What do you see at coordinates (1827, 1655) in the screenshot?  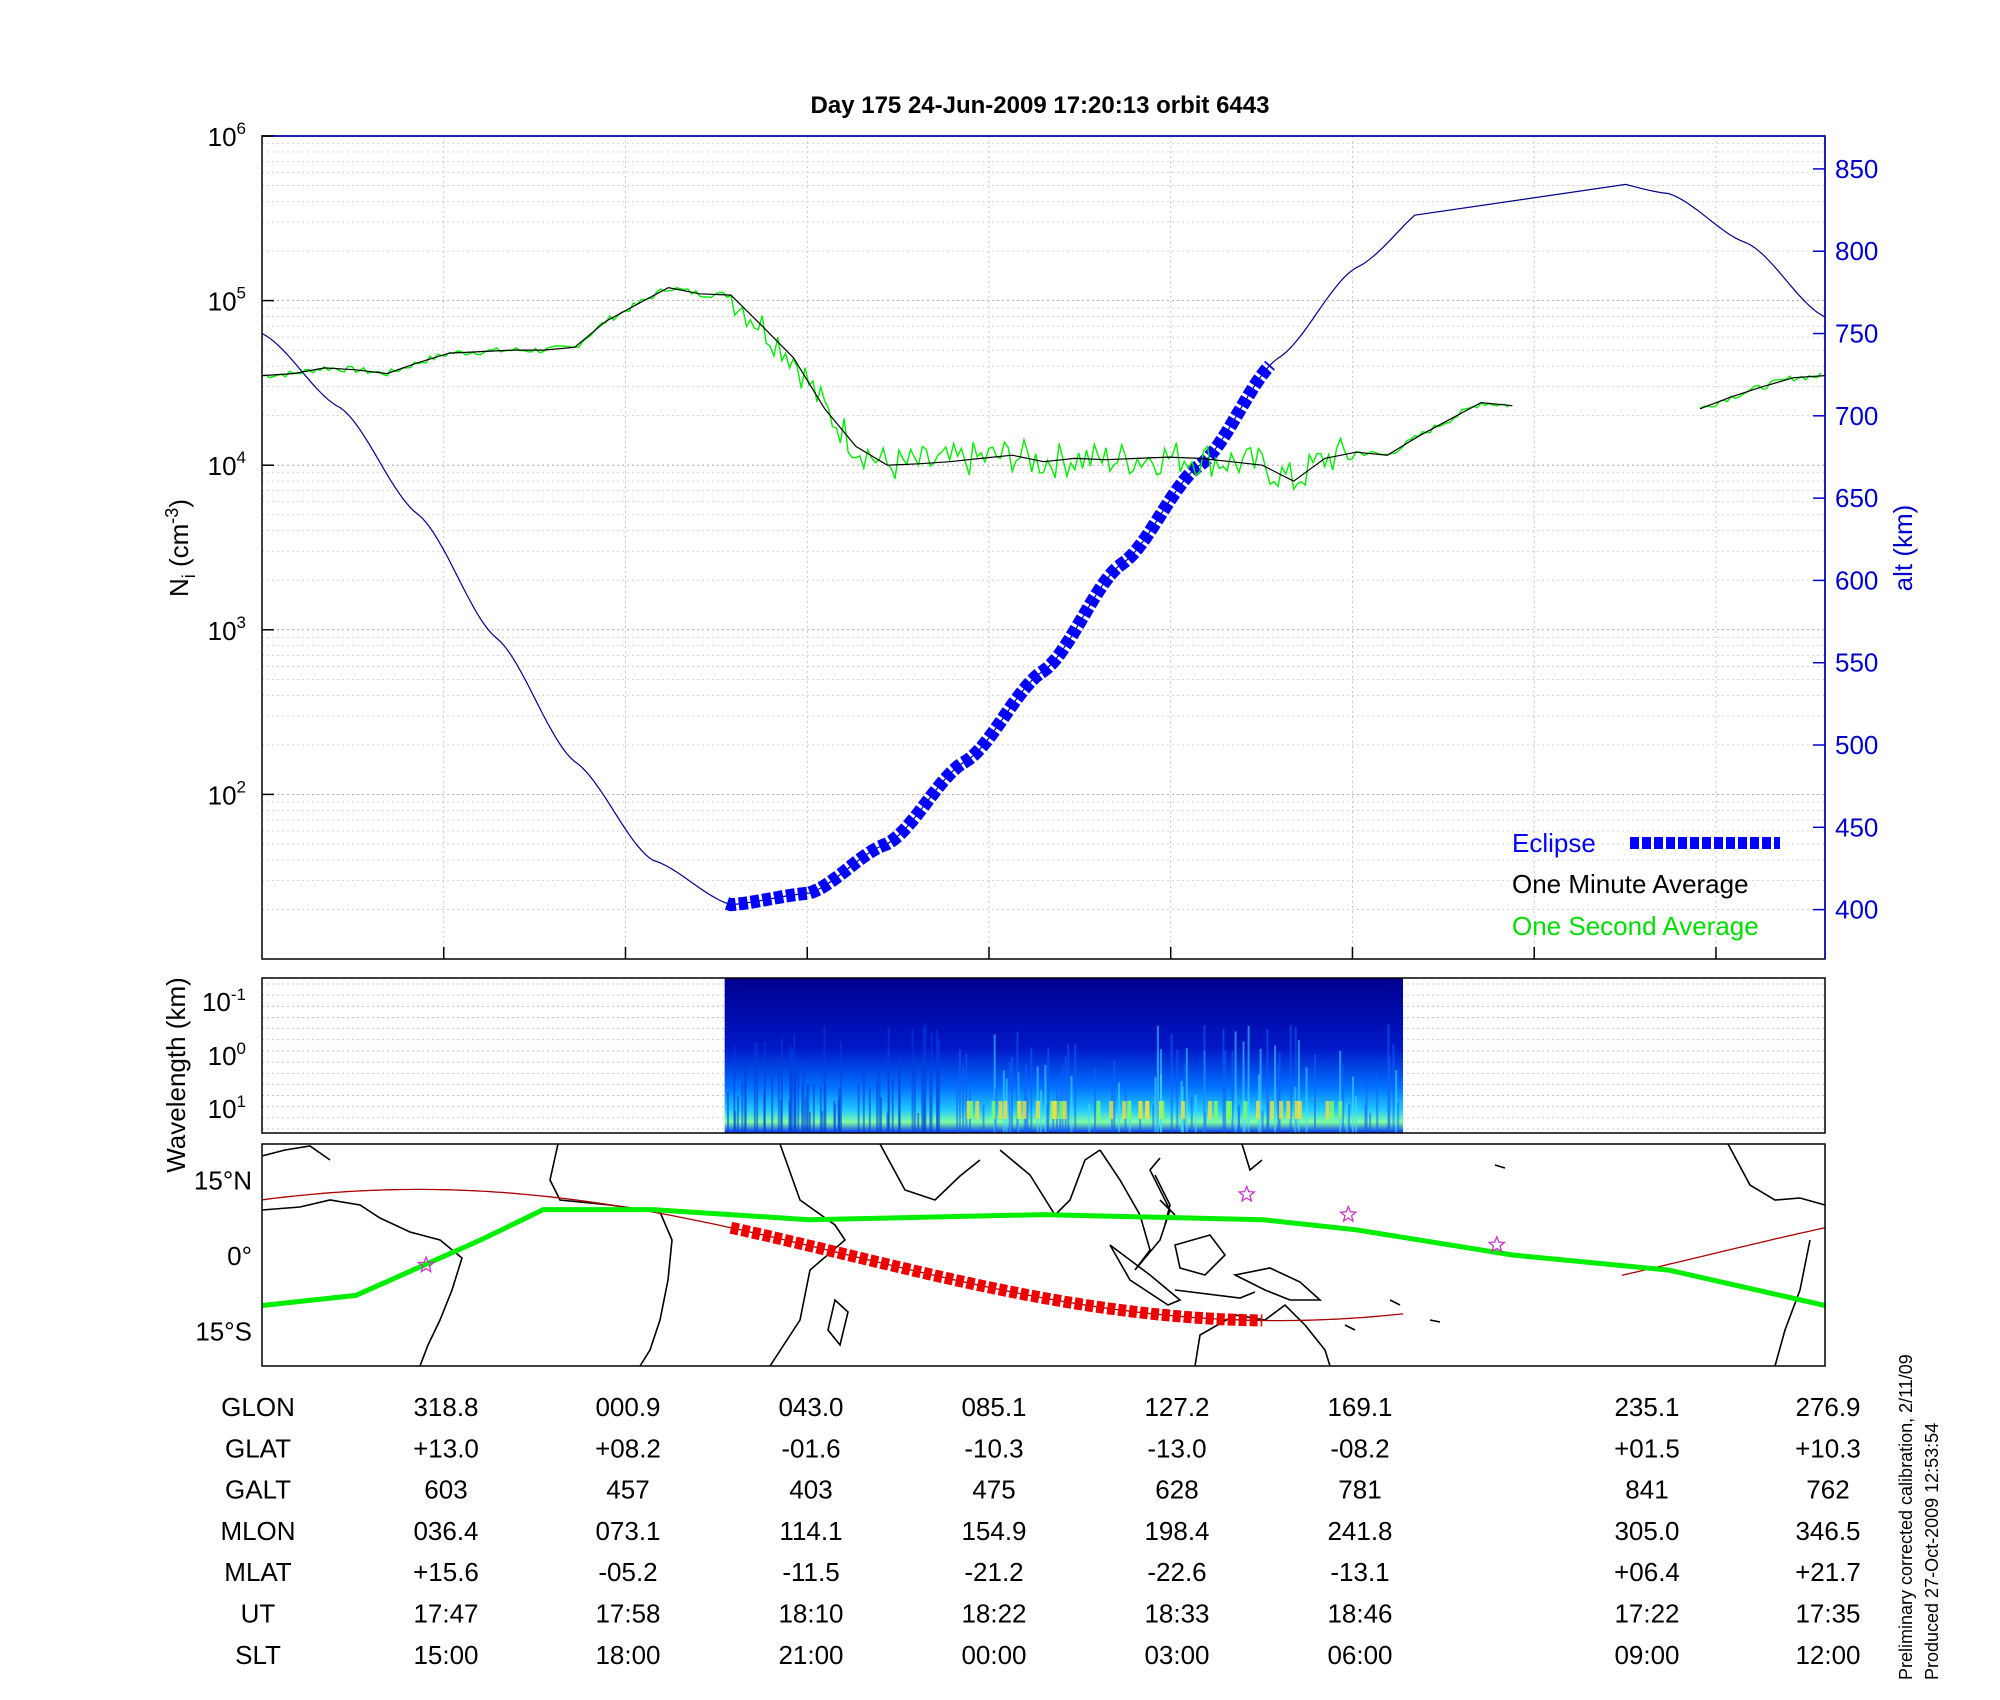 I see `table-cell: 12:00` at bounding box center [1827, 1655].